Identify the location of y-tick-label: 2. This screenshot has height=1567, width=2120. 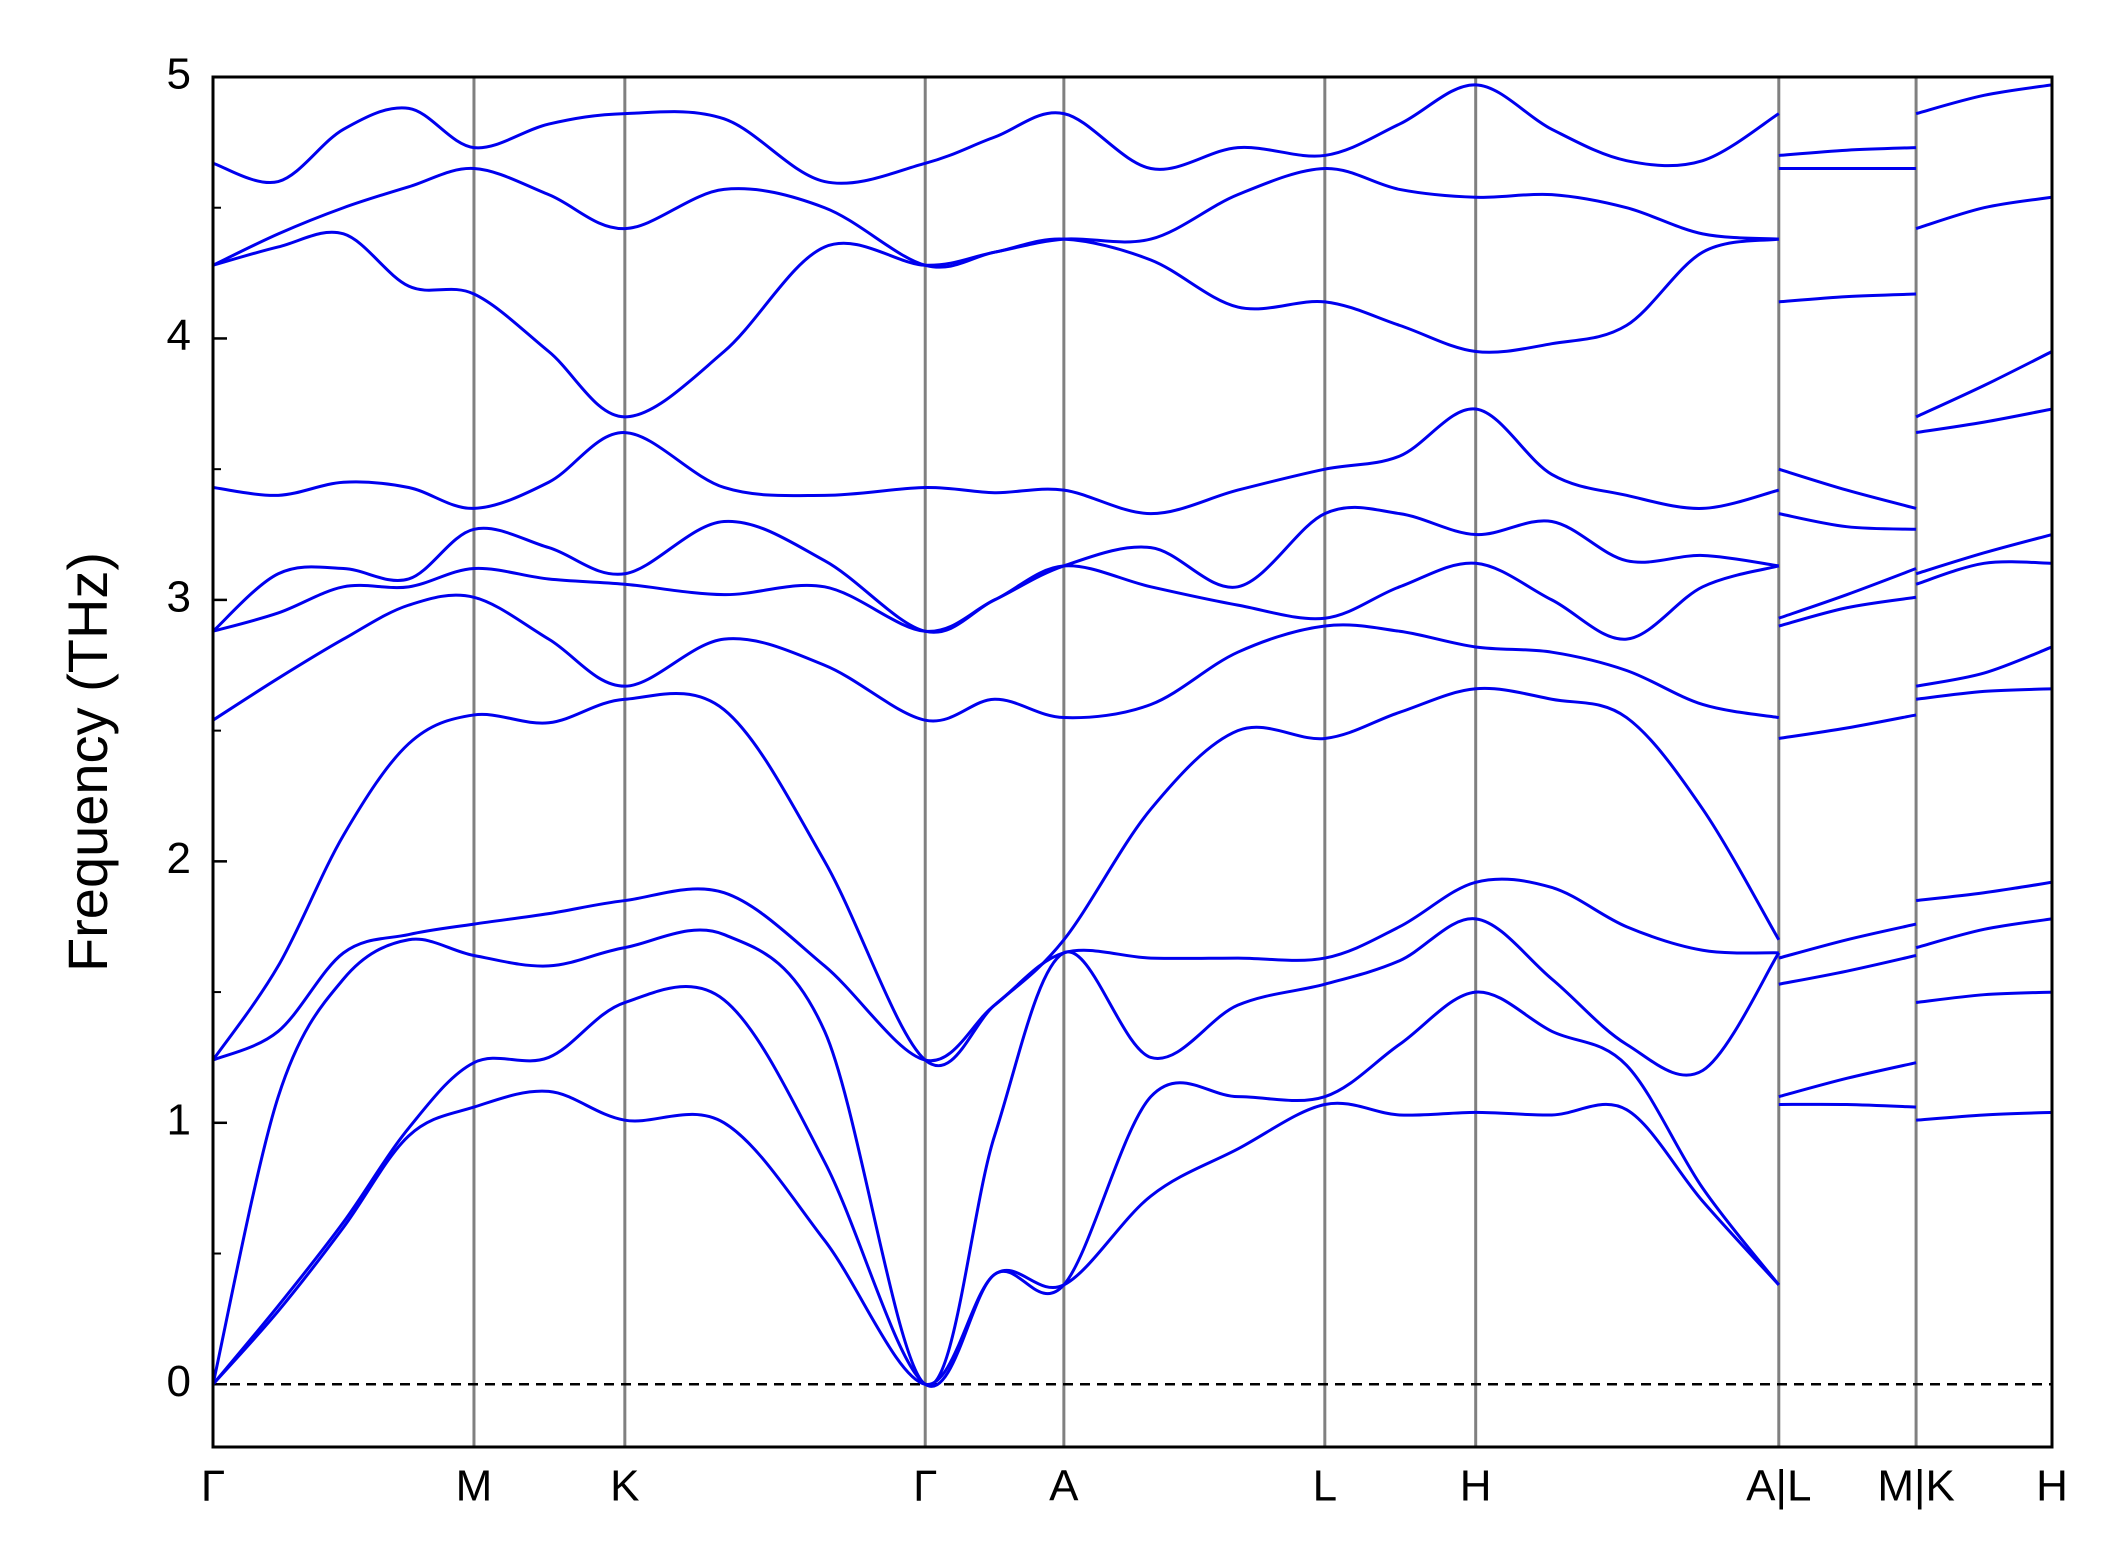
(179, 858).